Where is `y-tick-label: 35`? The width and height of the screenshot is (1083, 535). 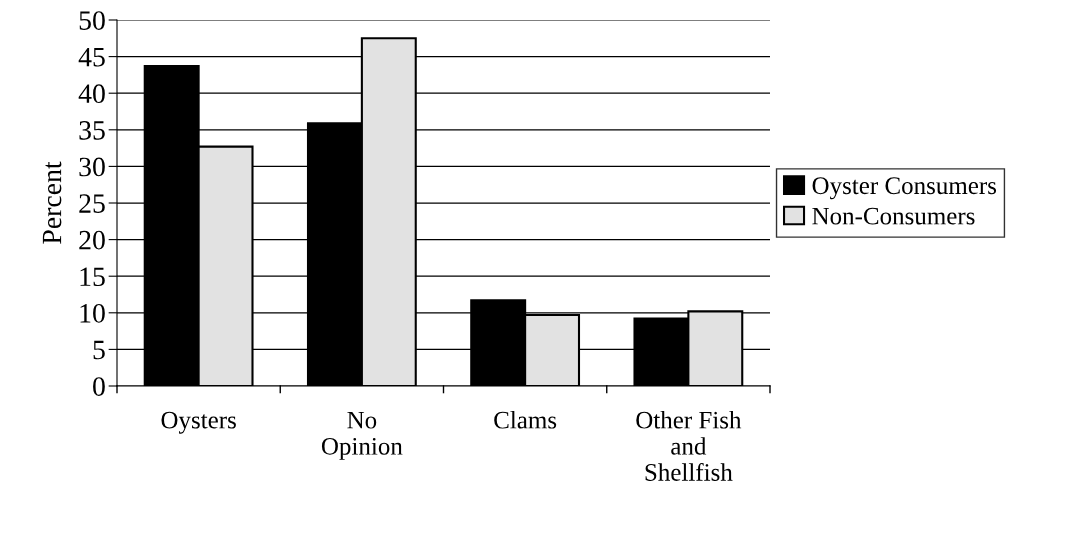
y-tick-label: 35 is located at coordinates (92, 130).